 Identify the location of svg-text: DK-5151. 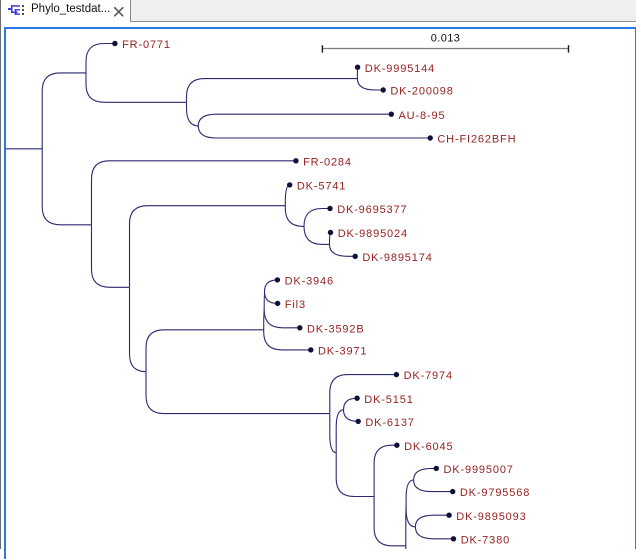
(388, 400).